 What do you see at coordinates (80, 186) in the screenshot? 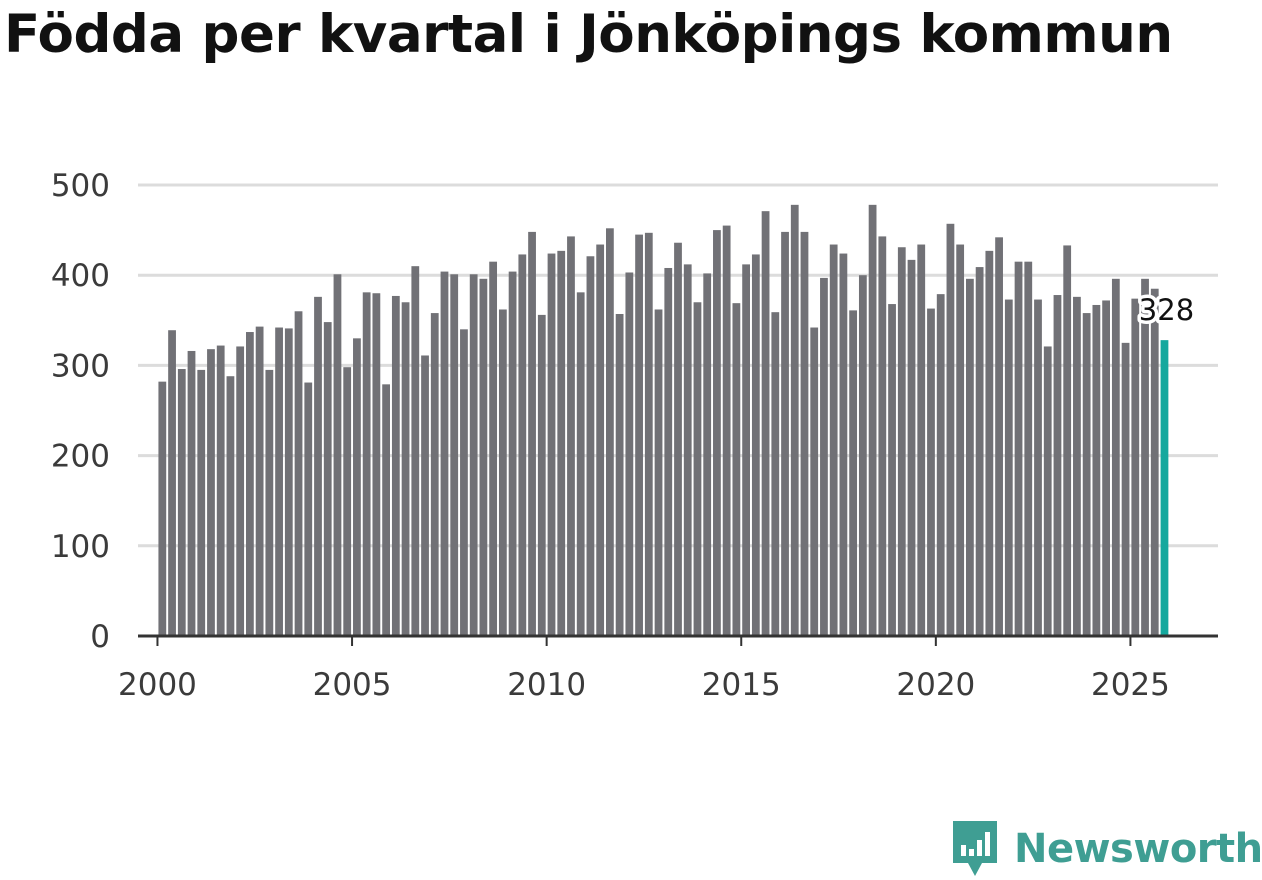
I see `y-tick-label-500: 500` at bounding box center [80, 186].